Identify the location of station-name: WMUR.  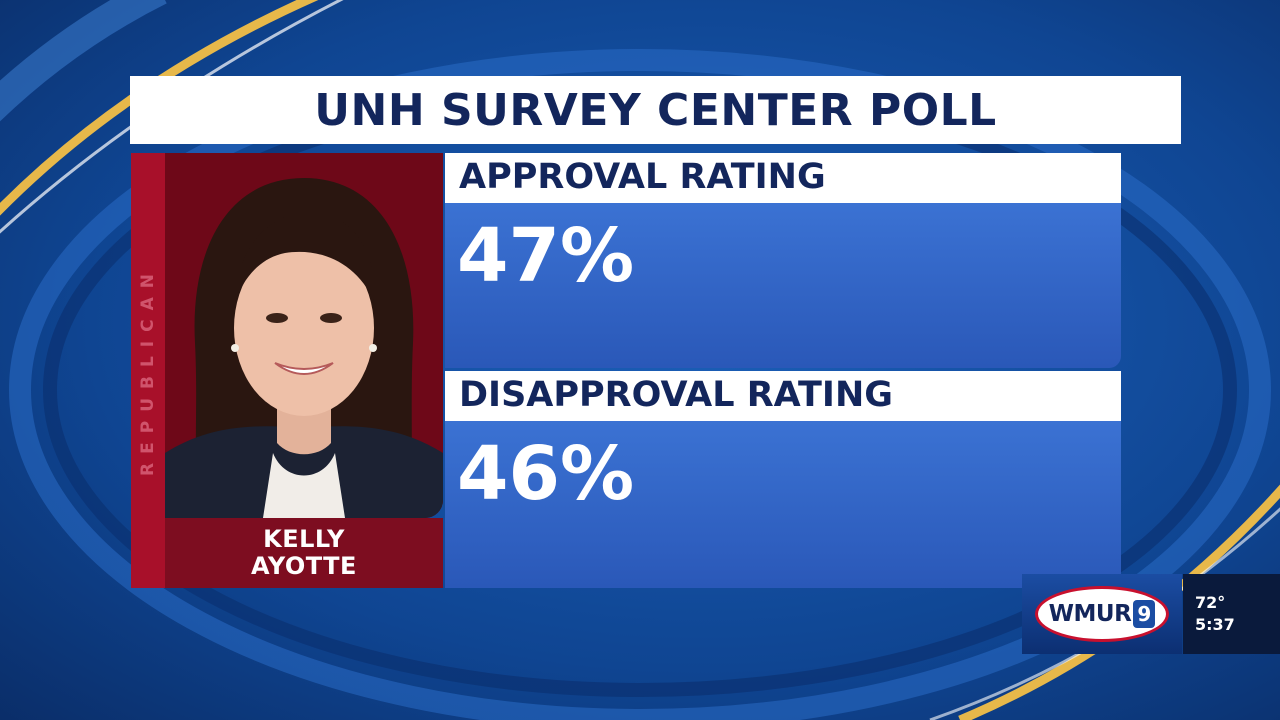
(1090, 614).